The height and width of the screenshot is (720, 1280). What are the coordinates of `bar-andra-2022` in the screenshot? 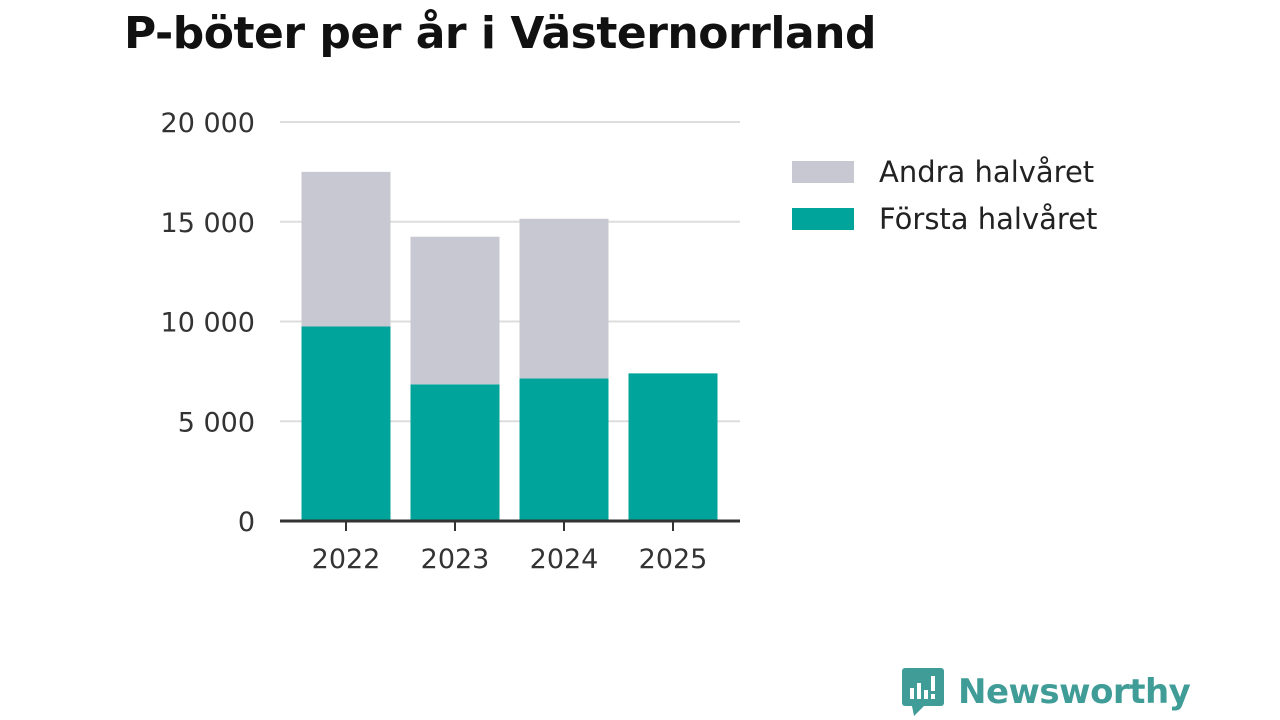 It's located at (346, 249).